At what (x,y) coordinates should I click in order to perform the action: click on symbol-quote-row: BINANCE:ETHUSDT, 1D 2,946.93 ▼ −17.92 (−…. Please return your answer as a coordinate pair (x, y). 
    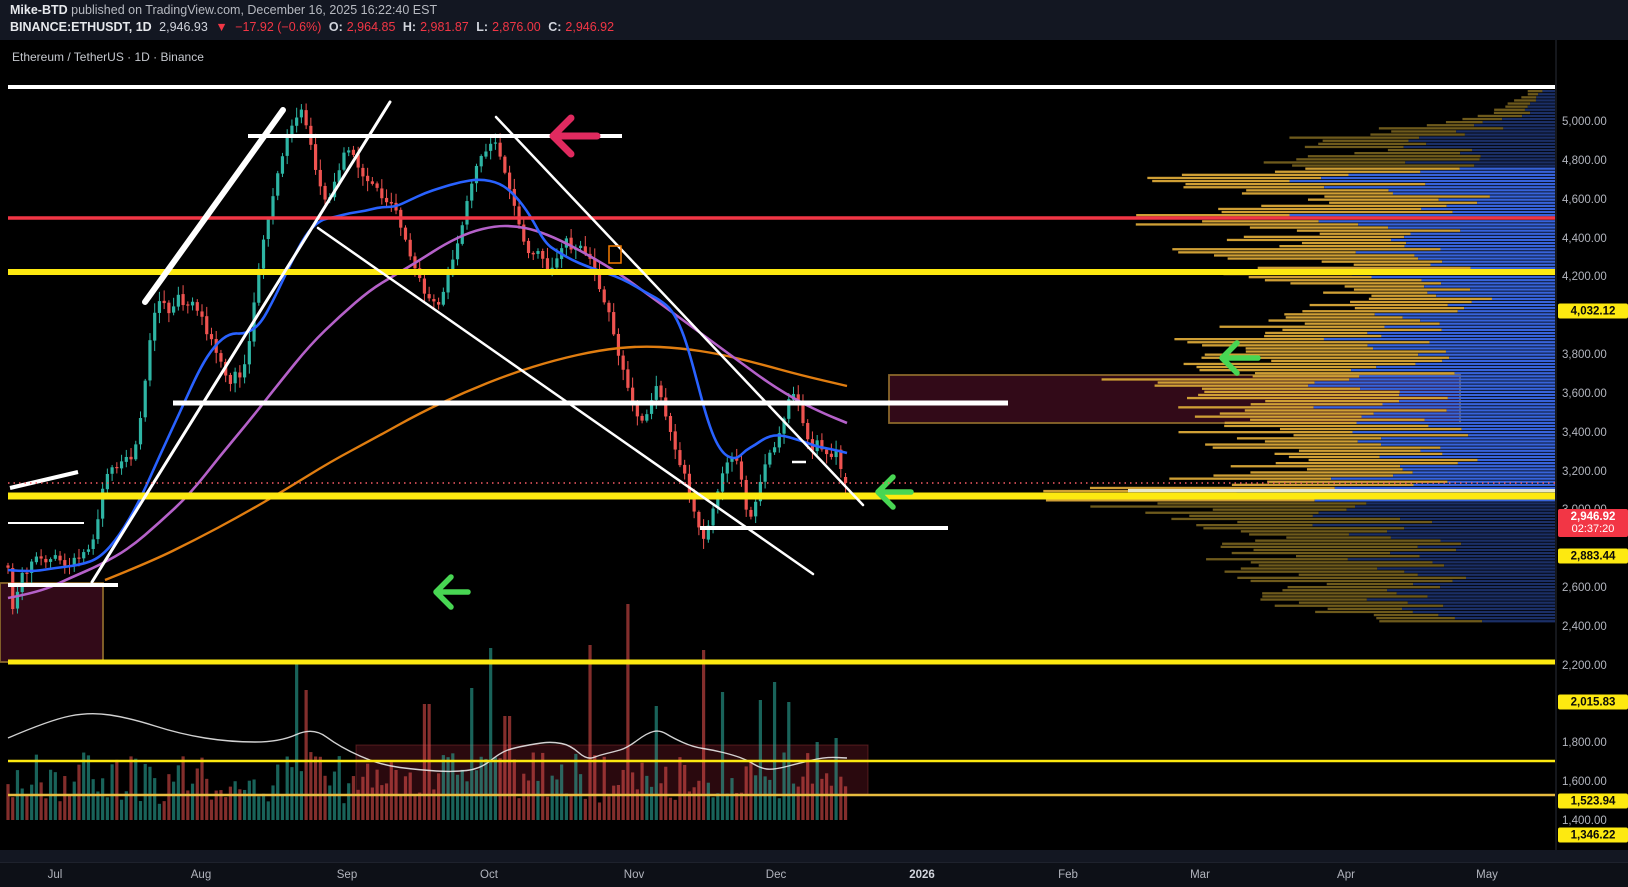
    Looking at the image, I should click on (314, 27).